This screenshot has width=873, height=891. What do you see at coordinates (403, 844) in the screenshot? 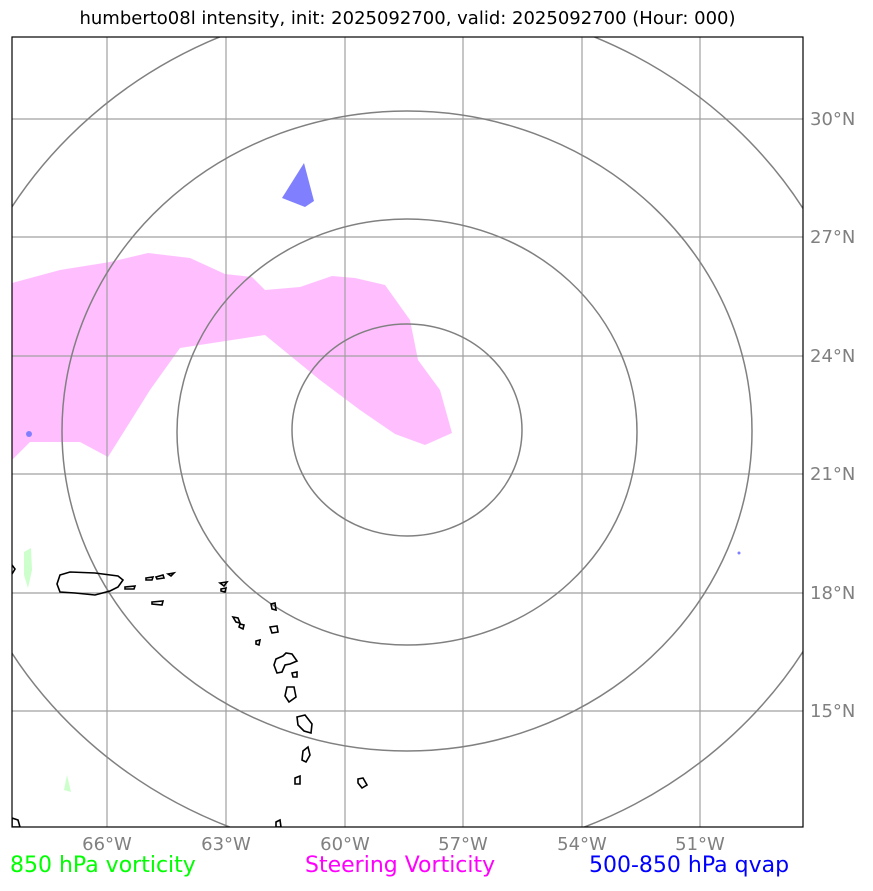
I see `longitude-labels: 66°W 63°W 60°W 57°W 54°W 51°W` at bounding box center [403, 844].